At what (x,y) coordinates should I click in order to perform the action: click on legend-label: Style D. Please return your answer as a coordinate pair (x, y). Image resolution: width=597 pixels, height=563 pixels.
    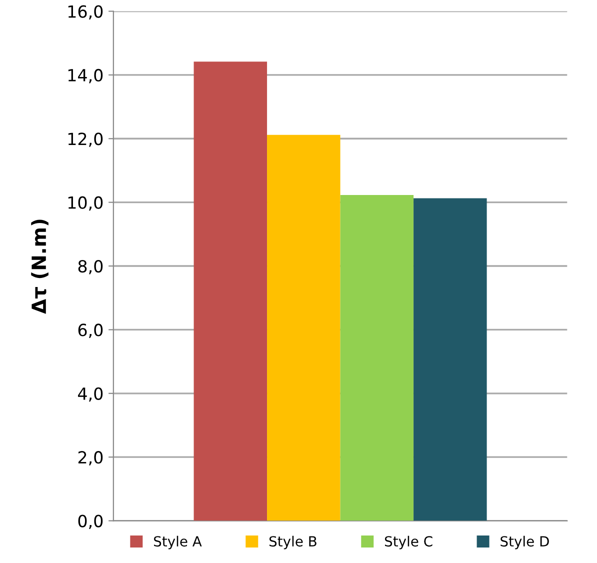
    Looking at the image, I should click on (524, 543).